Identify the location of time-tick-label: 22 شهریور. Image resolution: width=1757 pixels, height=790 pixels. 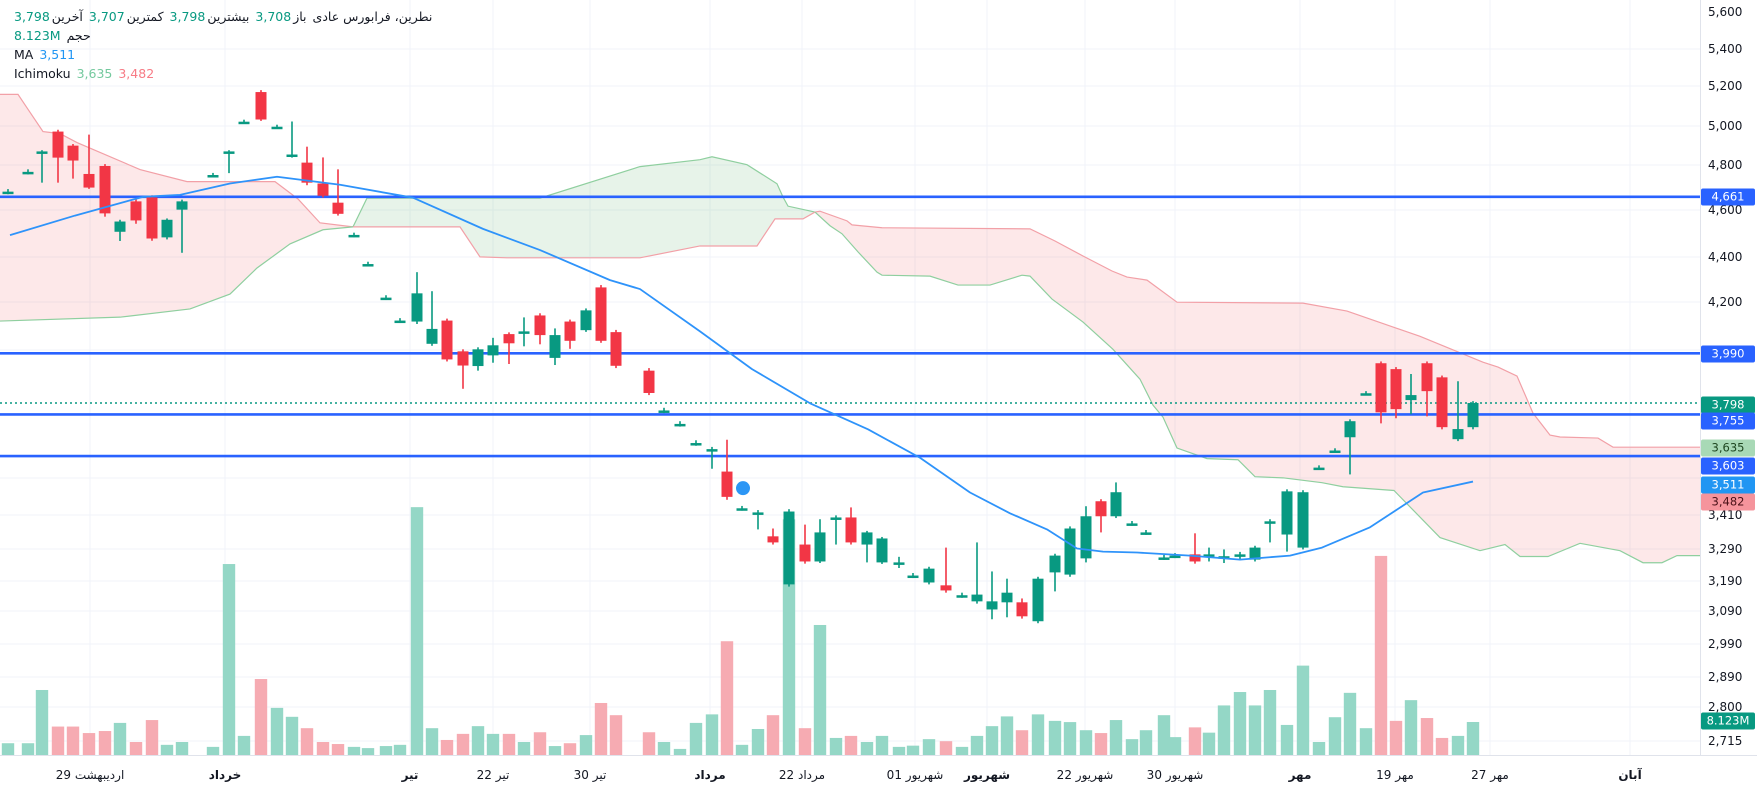
(1085, 775).